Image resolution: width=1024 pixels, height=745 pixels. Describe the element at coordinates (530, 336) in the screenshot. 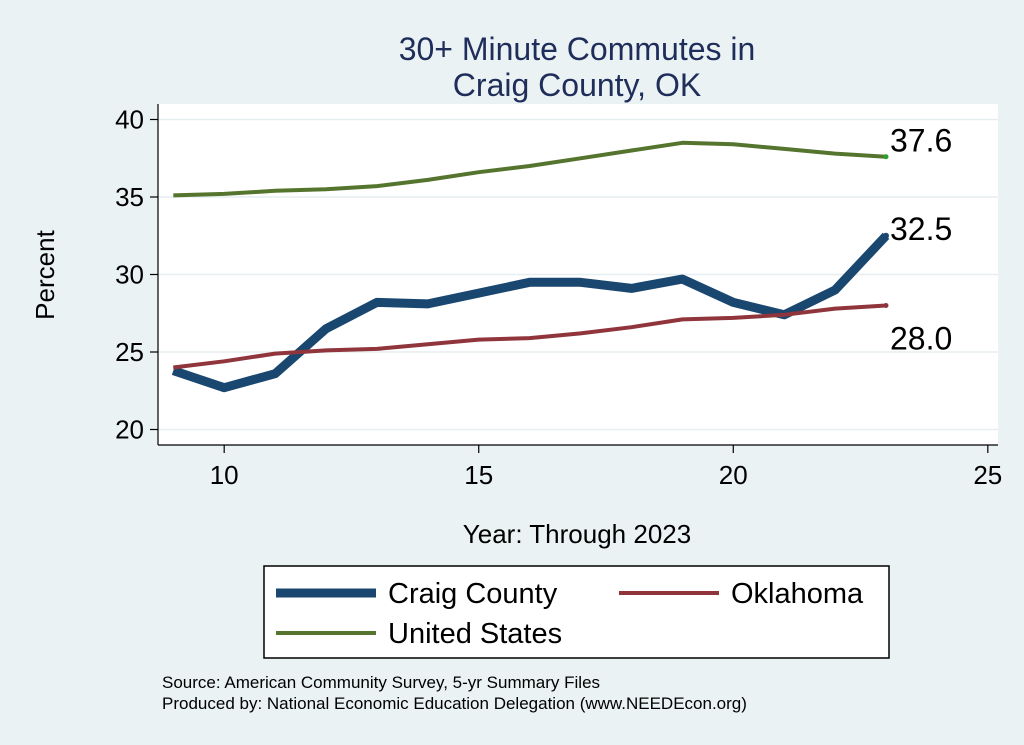

I see `series-line-oklahoma` at that location.